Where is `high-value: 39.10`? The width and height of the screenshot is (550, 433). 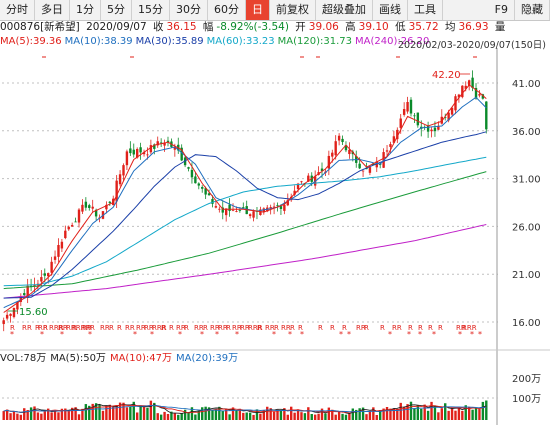
high-value: 39.10 is located at coordinates (373, 27).